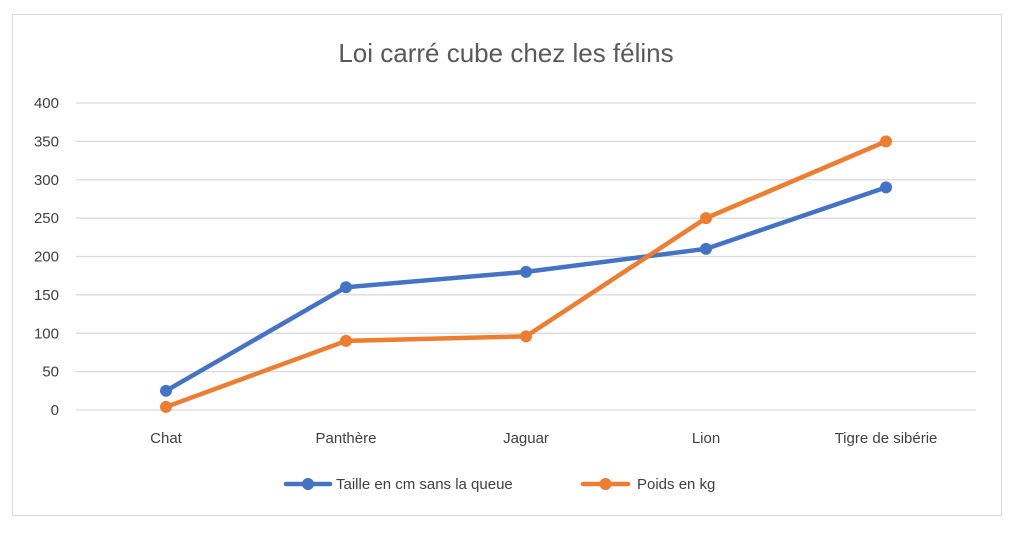 The width and height of the screenshot is (1024, 534). Describe the element at coordinates (505, 53) in the screenshot. I see `chart-title: Loi carré cube chez les félins` at that location.